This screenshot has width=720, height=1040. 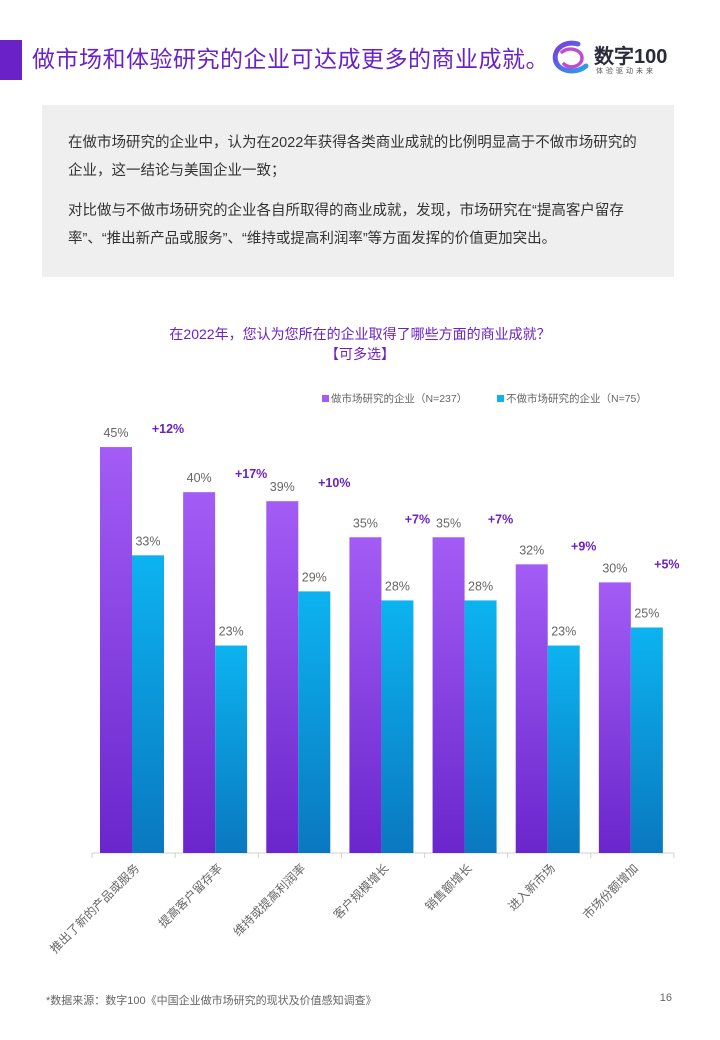 What do you see at coordinates (168, 429) in the screenshot?
I see `difference-label: +12%` at bounding box center [168, 429].